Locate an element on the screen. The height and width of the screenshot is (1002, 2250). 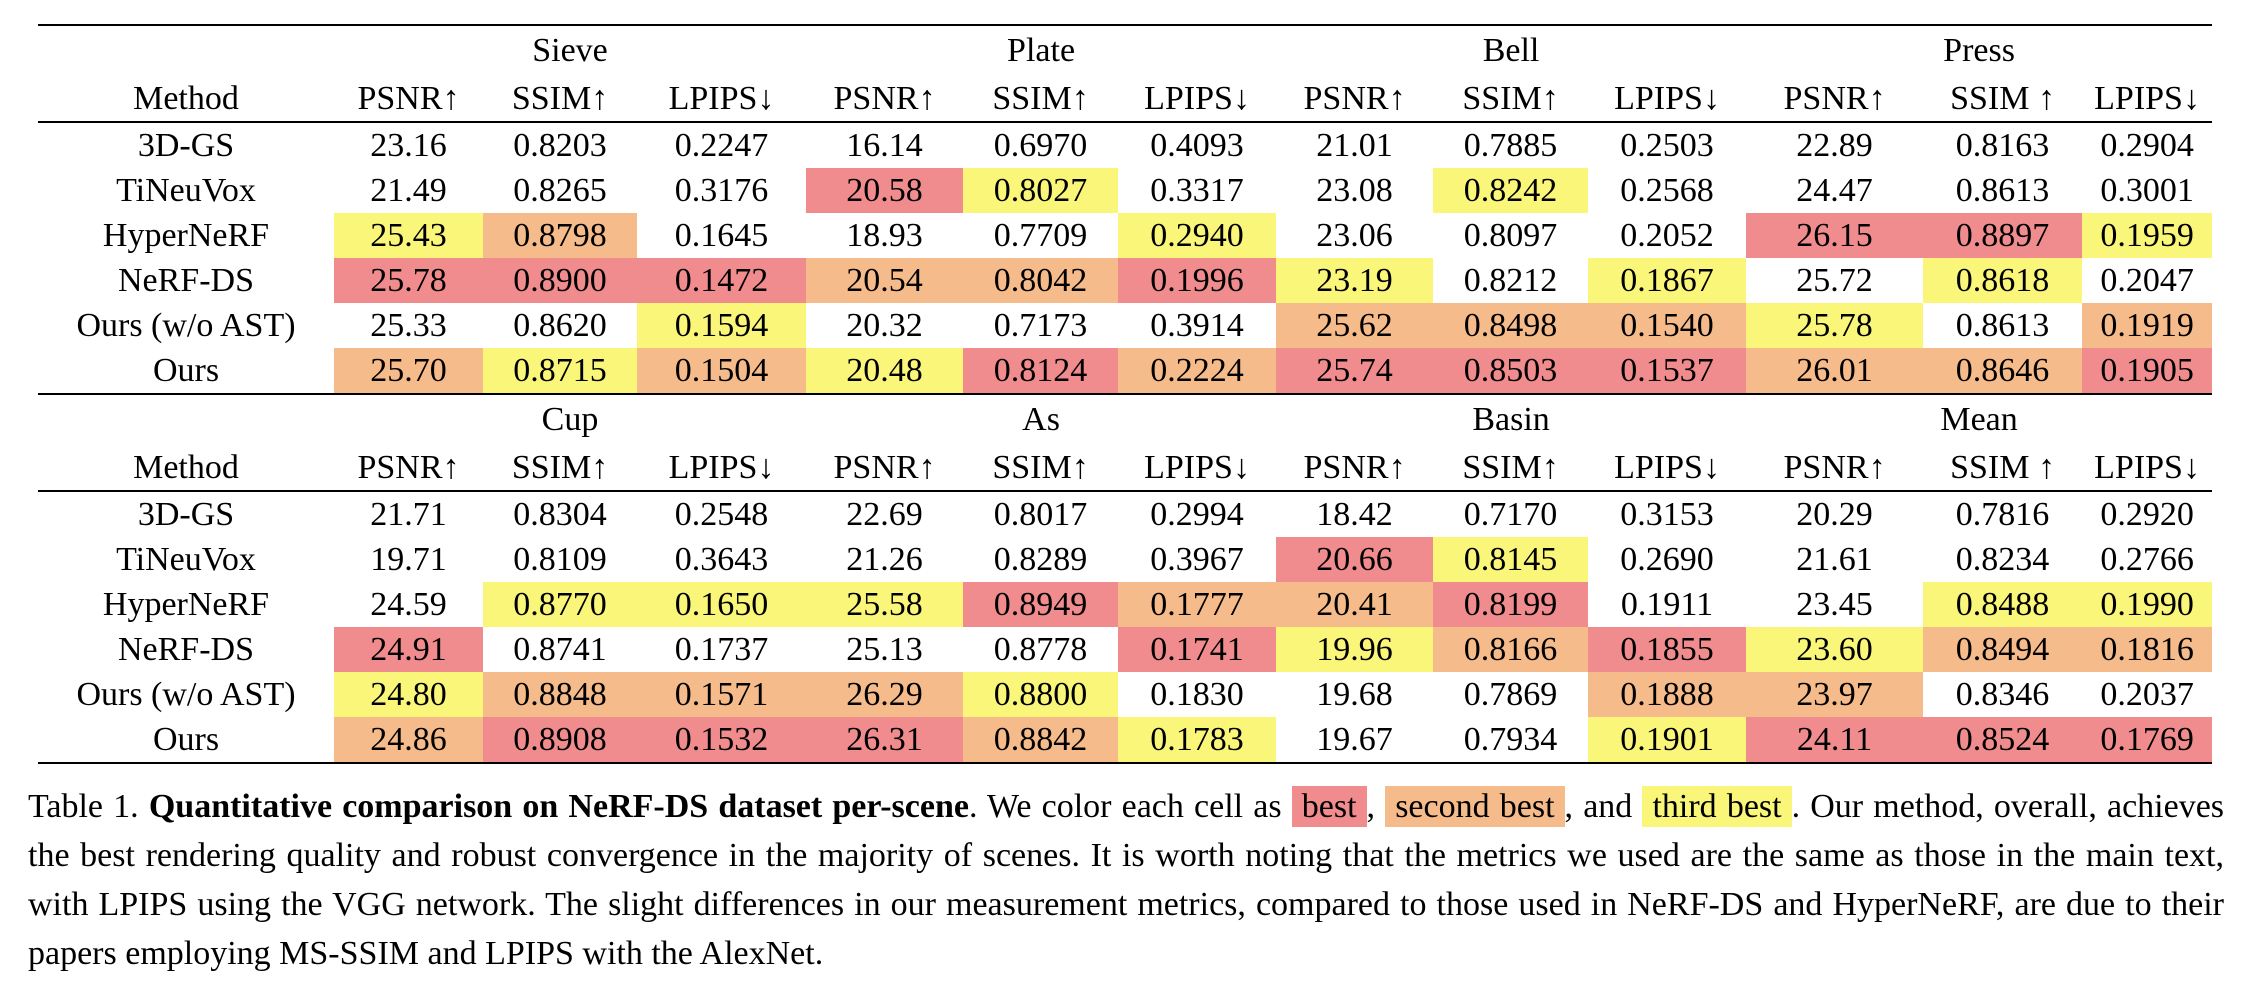
metric-cell: 0.8097 is located at coordinates (1510, 235).